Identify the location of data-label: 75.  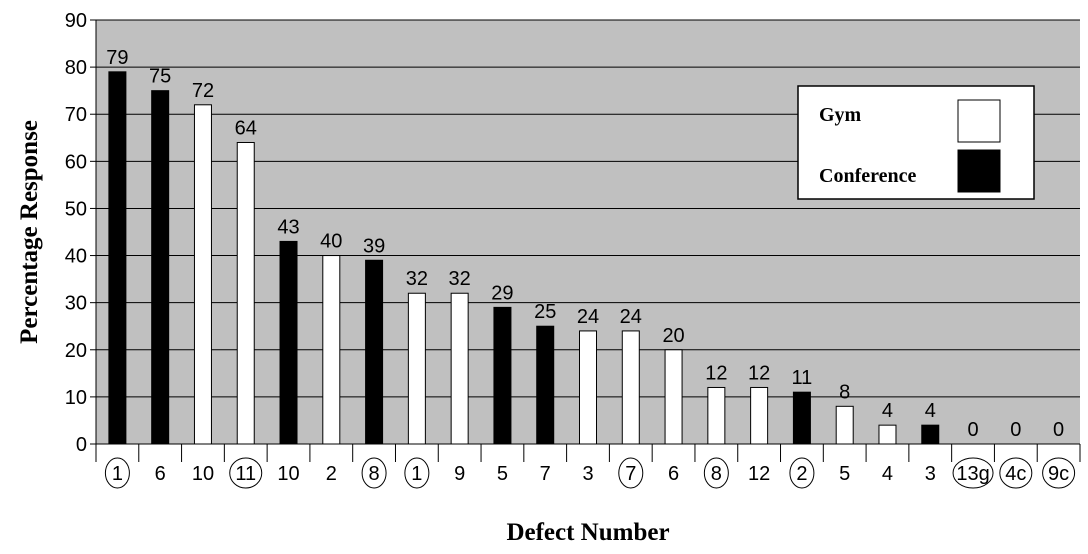
(160, 77).